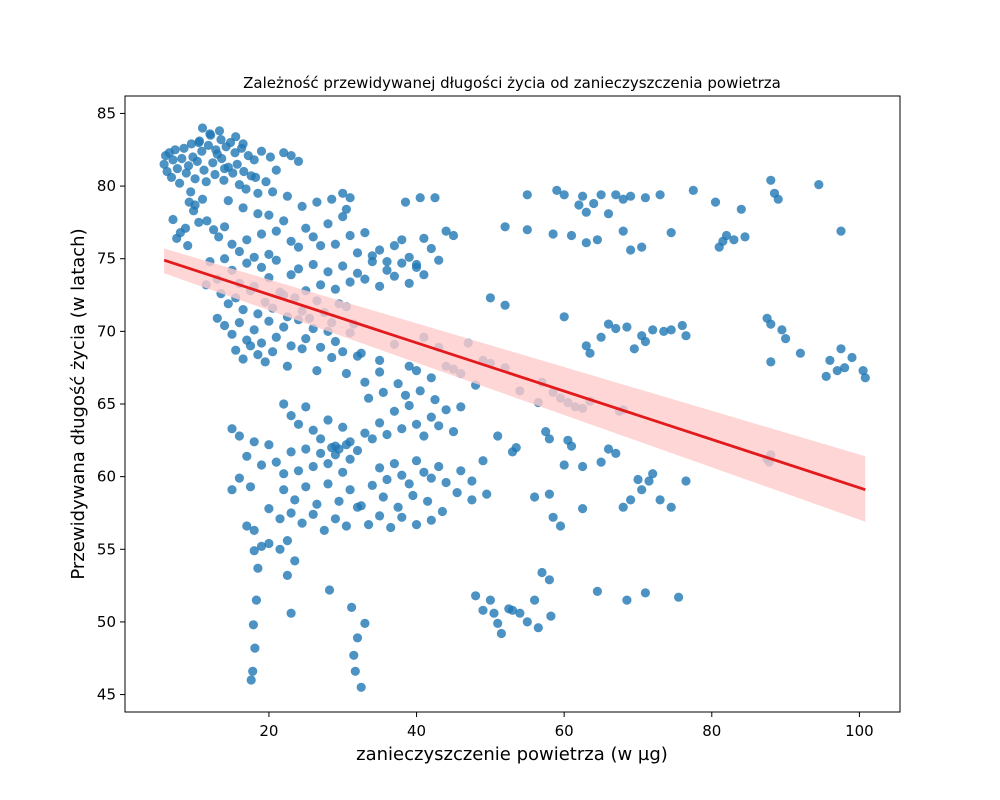 This screenshot has width=1000, height=800. Describe the element at coordinates (564, 731) in the screenshot. I see `x-tick-label: 60` at that location.